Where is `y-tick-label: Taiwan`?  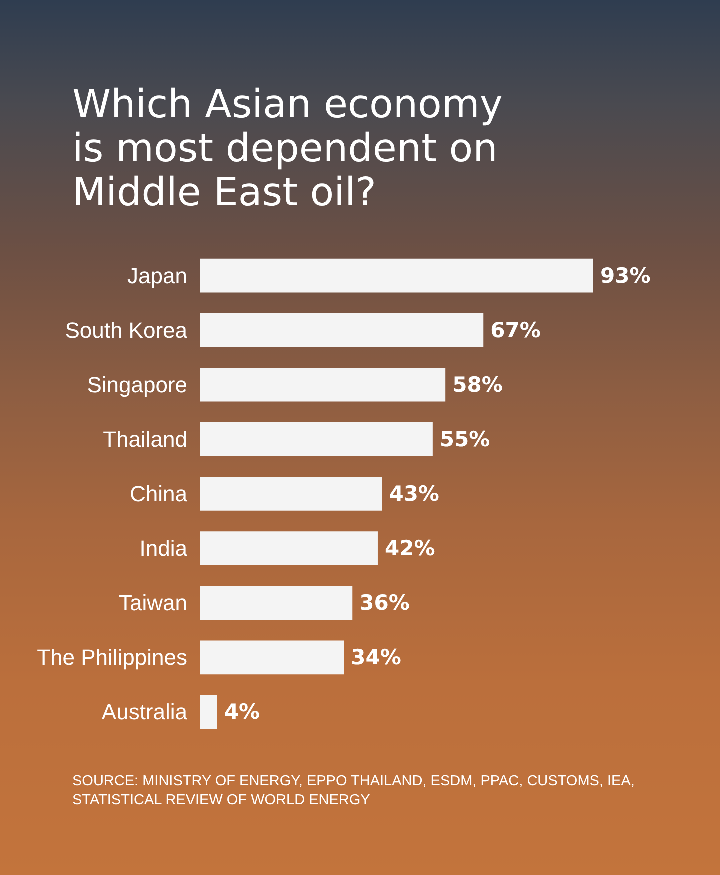 y-tick-label: Taiwan is located at coordinates (153, 603).